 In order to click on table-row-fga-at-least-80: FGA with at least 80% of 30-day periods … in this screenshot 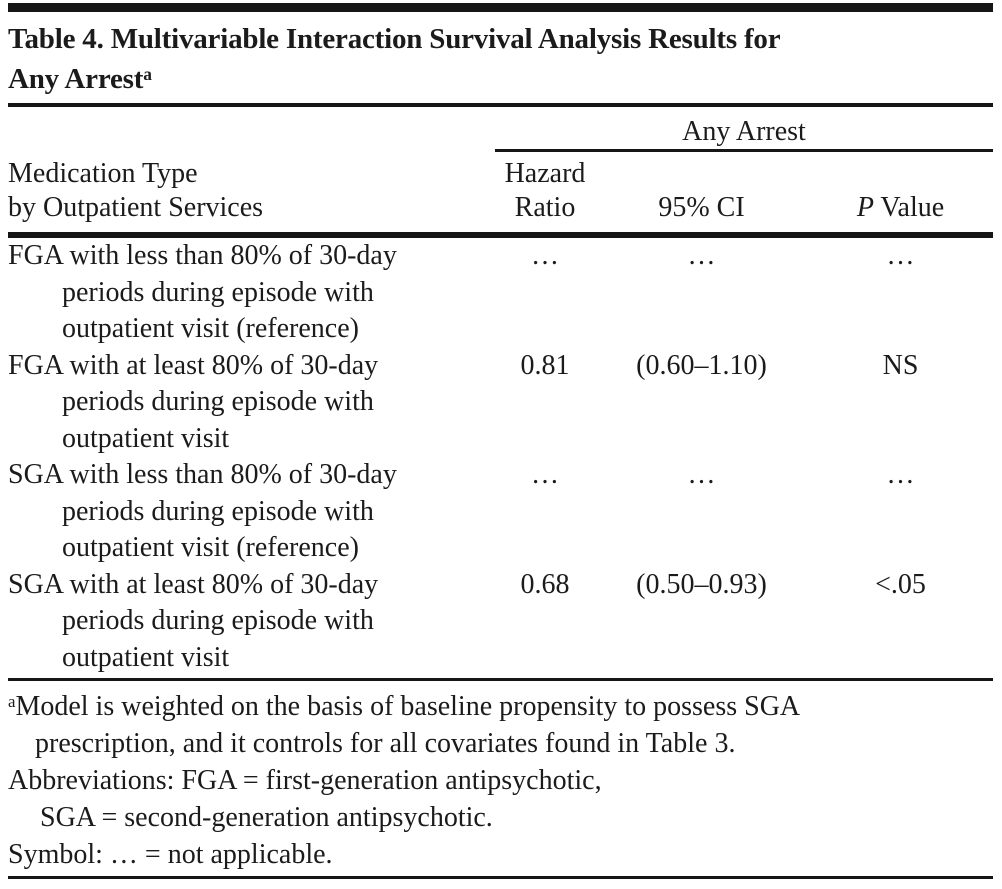, I will do `click(500, 403)`.